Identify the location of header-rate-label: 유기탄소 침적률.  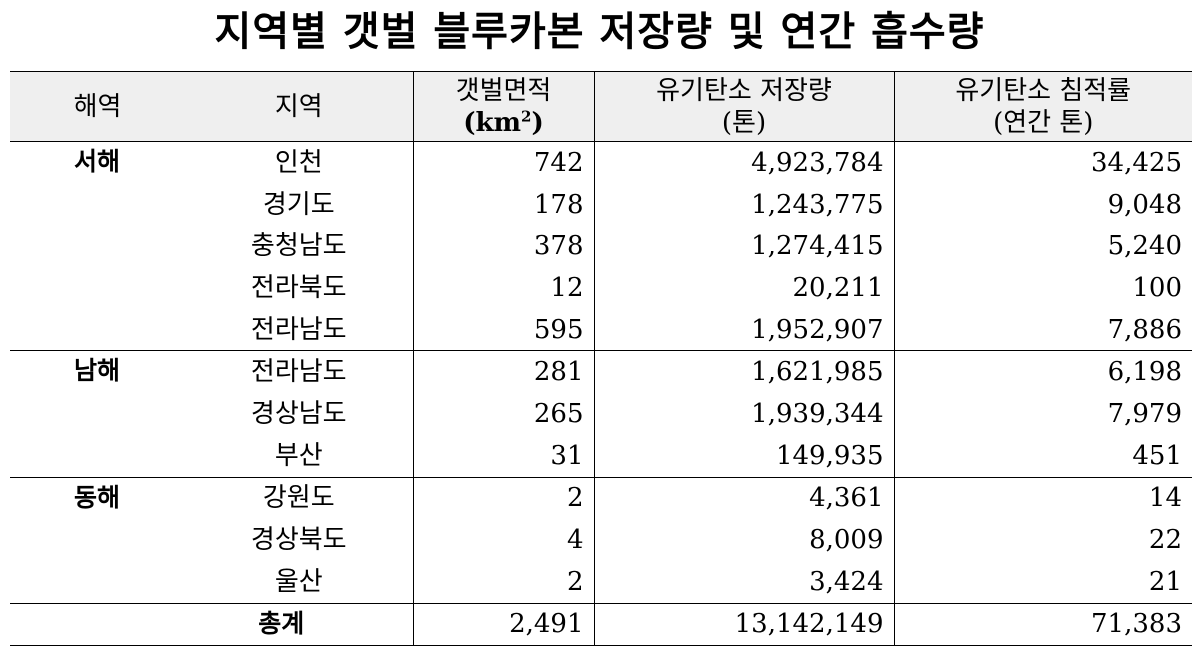
(1043, 90).